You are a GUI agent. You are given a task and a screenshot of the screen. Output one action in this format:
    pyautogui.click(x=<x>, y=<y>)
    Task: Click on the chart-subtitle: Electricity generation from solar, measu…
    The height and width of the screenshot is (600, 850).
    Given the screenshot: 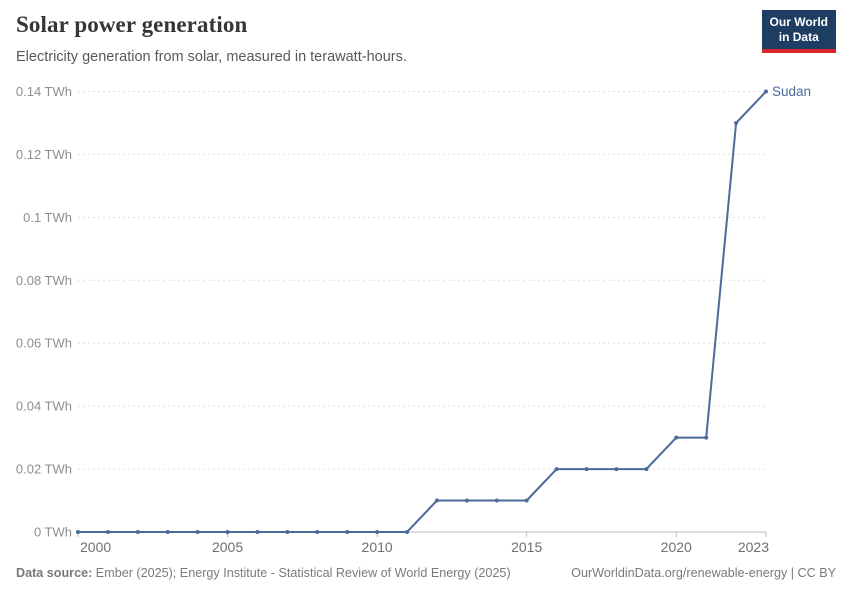 What is the action you would take?
    pyautogui.click(x=211, y=57)
    